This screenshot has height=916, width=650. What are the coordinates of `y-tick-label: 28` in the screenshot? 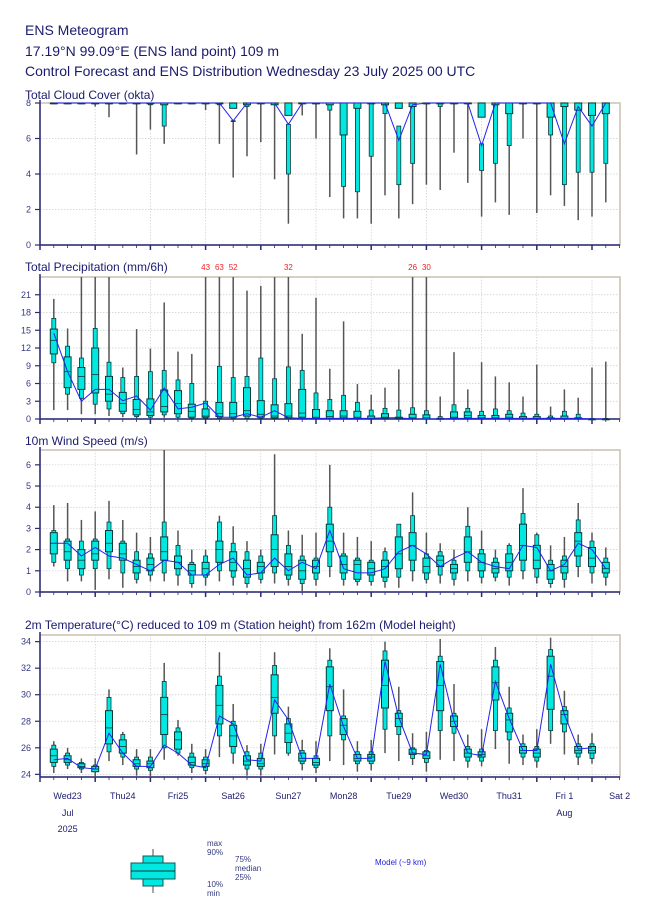 It's located at (26, 721).